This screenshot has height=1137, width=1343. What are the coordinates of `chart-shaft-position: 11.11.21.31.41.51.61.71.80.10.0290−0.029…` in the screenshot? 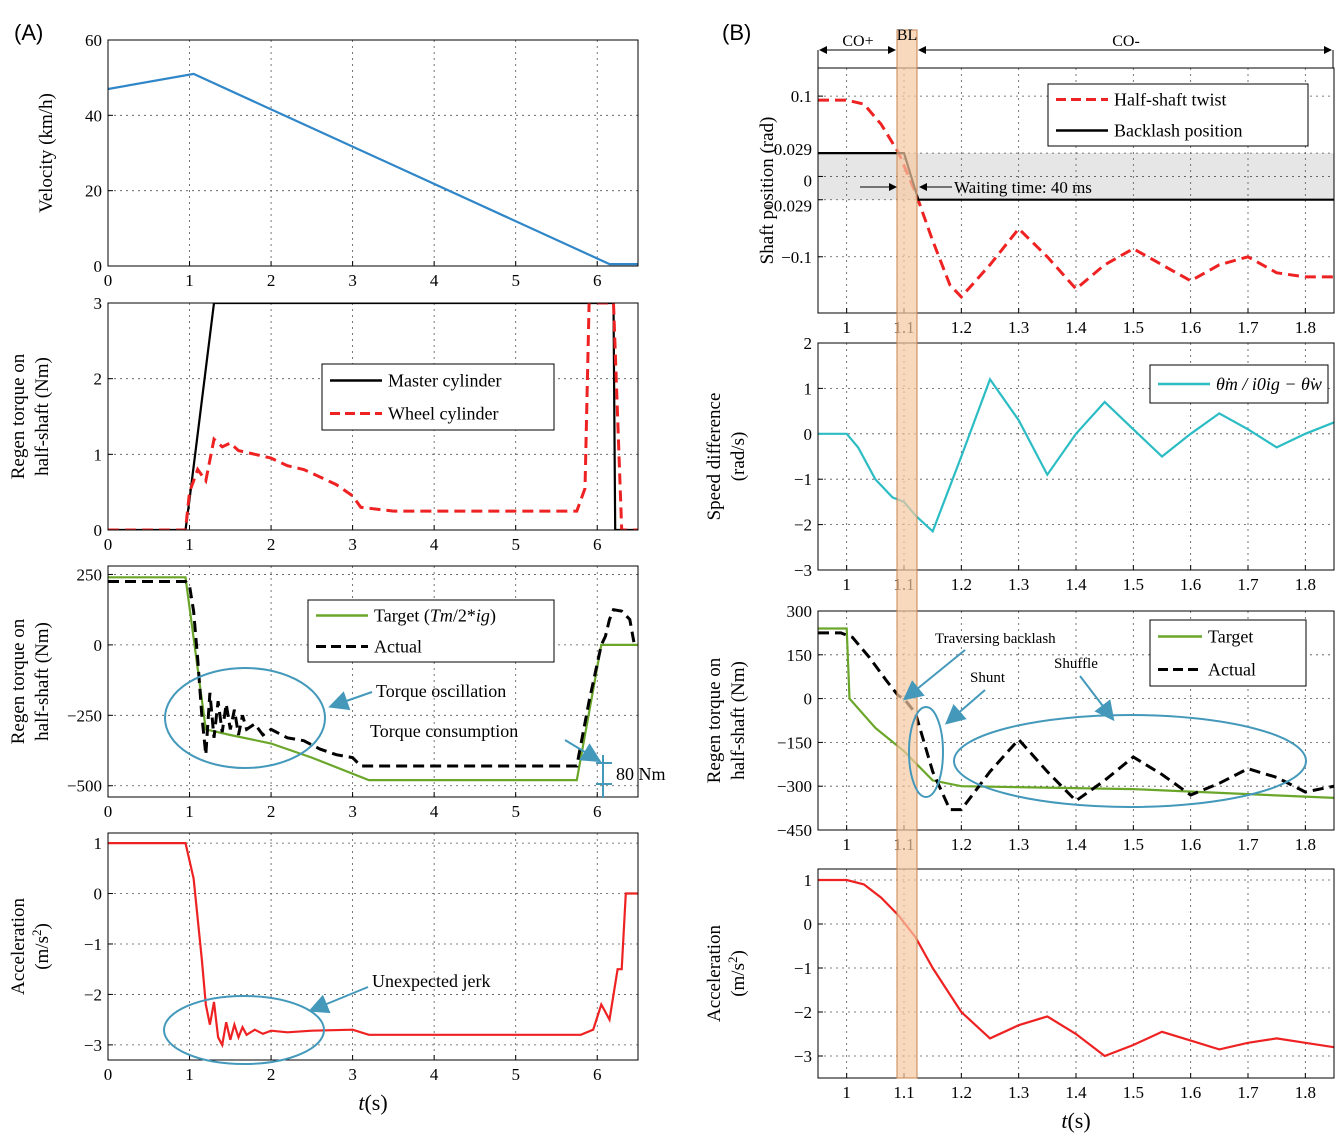 It's located at (1046, 202).